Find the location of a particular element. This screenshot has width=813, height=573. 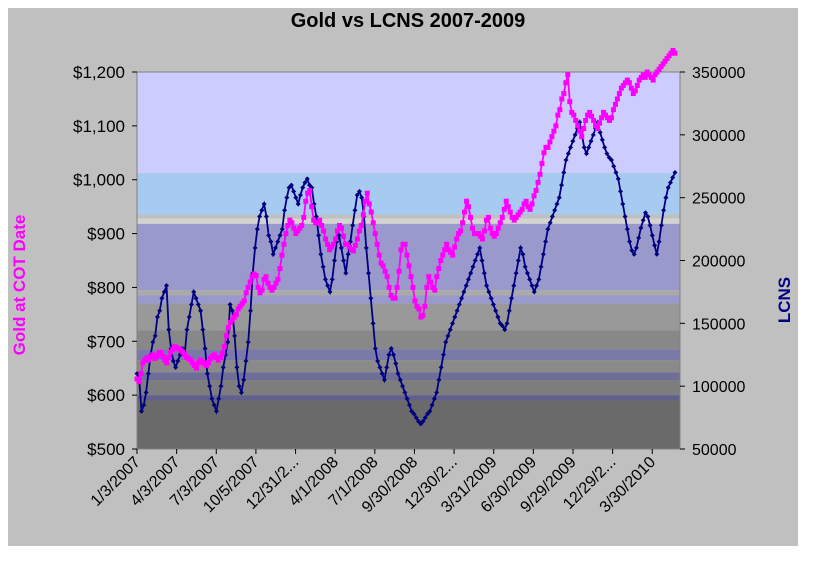

right-tick-label: 250000 is located at coordinates (718, 199).